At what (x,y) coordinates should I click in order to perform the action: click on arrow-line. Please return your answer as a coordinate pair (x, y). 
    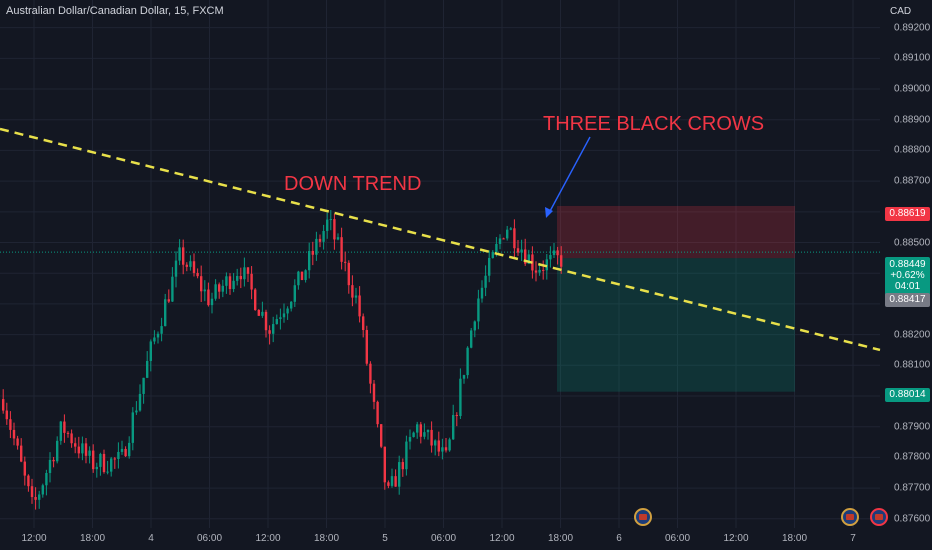
    Looking at the image, I should click on (569, 175).